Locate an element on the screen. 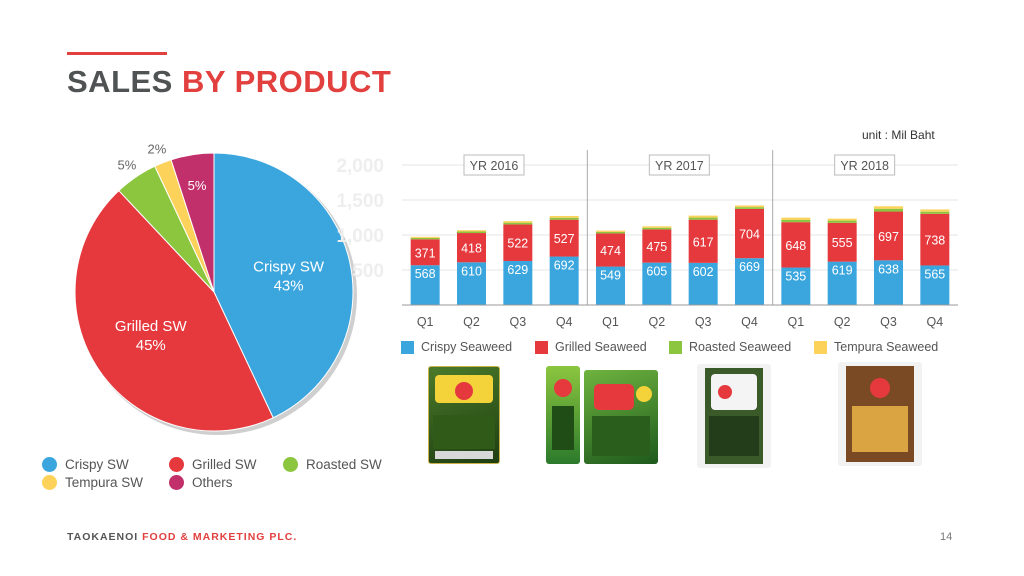 The height and width of the screenshot is (576, 1024). bar-group-label-0: YR 2016 is located at coordinates (494, 166).